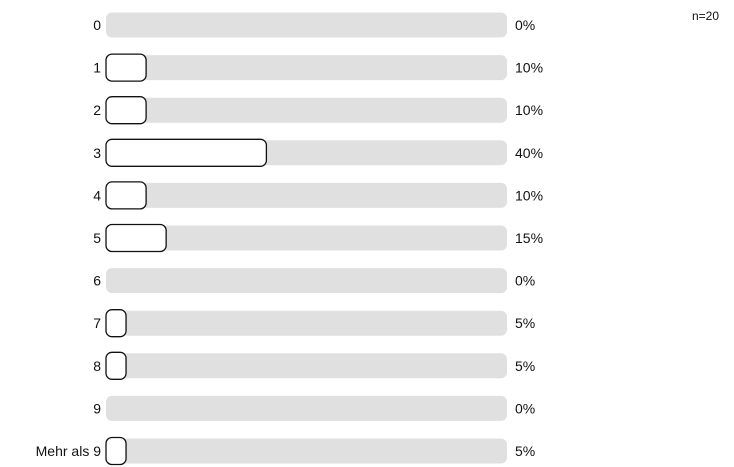 The width and height of the screenshot is (734, 467). What do you see at coordinates (529, 153) in the screenshot?
I see `value-label: 40%` at bounding box center [529, 153].